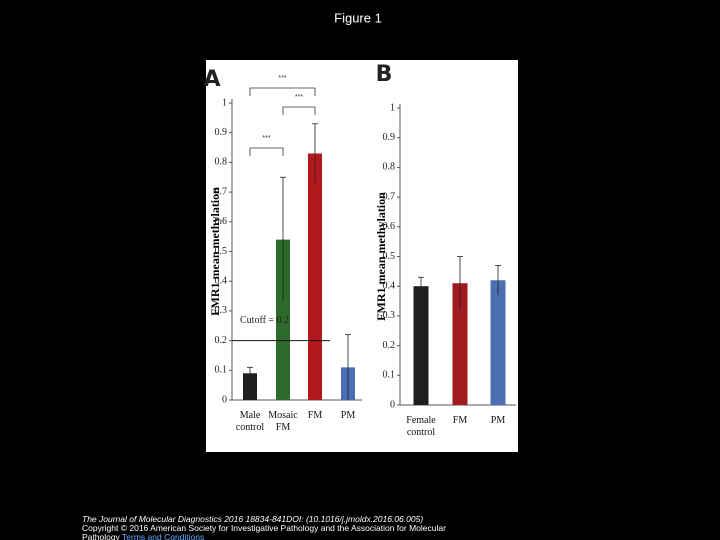 The width and height of the screenshot is (720, 540). What do you see at coordinates (163, 536) in the screenshot?
I see `terms-link: Terms and Conditions` at bounding box center [163, 536].